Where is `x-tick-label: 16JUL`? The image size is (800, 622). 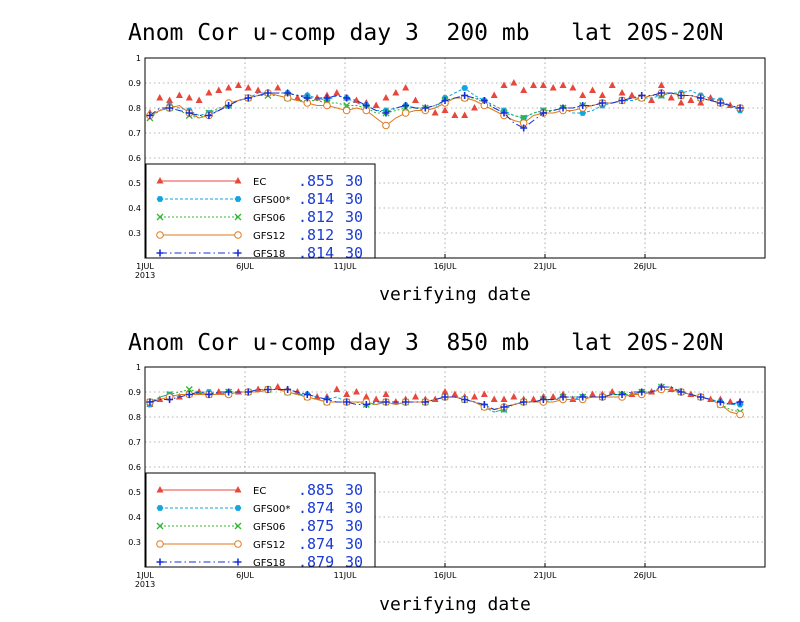
x-tick-label: 16JUL is located at coordinates (445, 266).